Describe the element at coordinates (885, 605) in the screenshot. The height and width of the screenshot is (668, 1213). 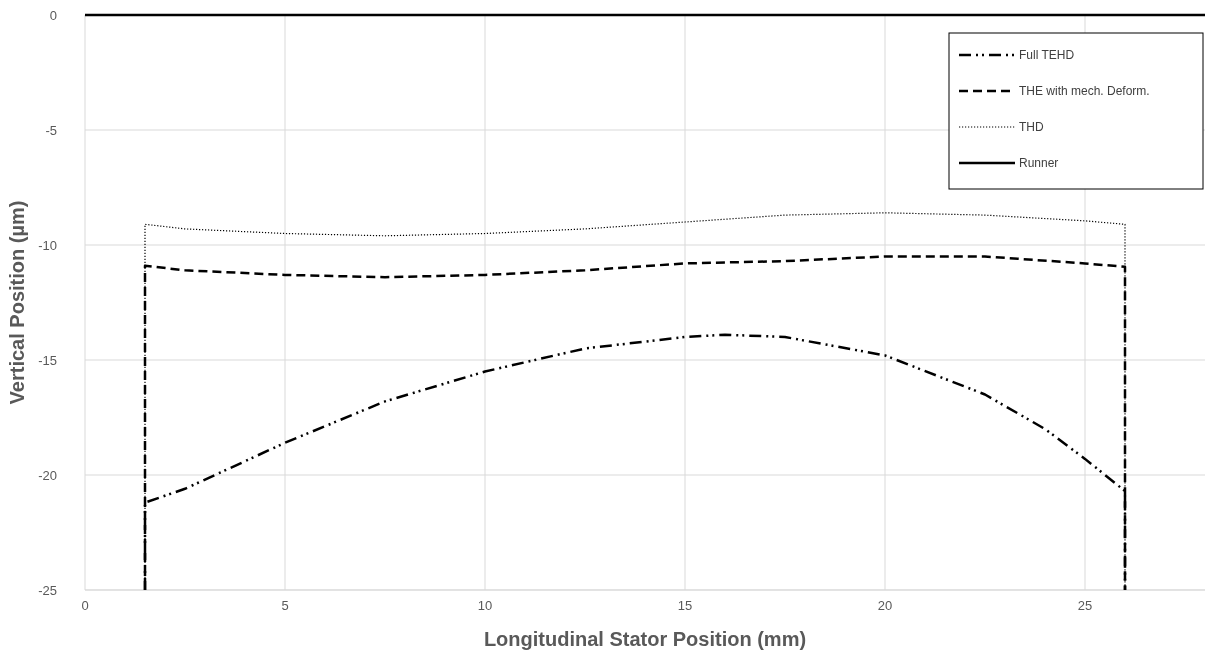
I see `x-tick-label: 20` at that location.